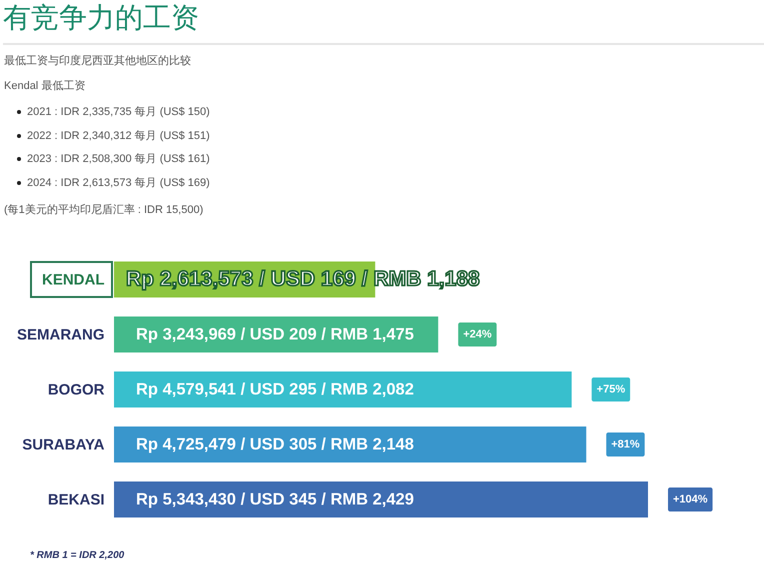  Describe the element at coordinates (76, 500) in the screenshot. I see `y-tick-label: BEKASI` at that location.